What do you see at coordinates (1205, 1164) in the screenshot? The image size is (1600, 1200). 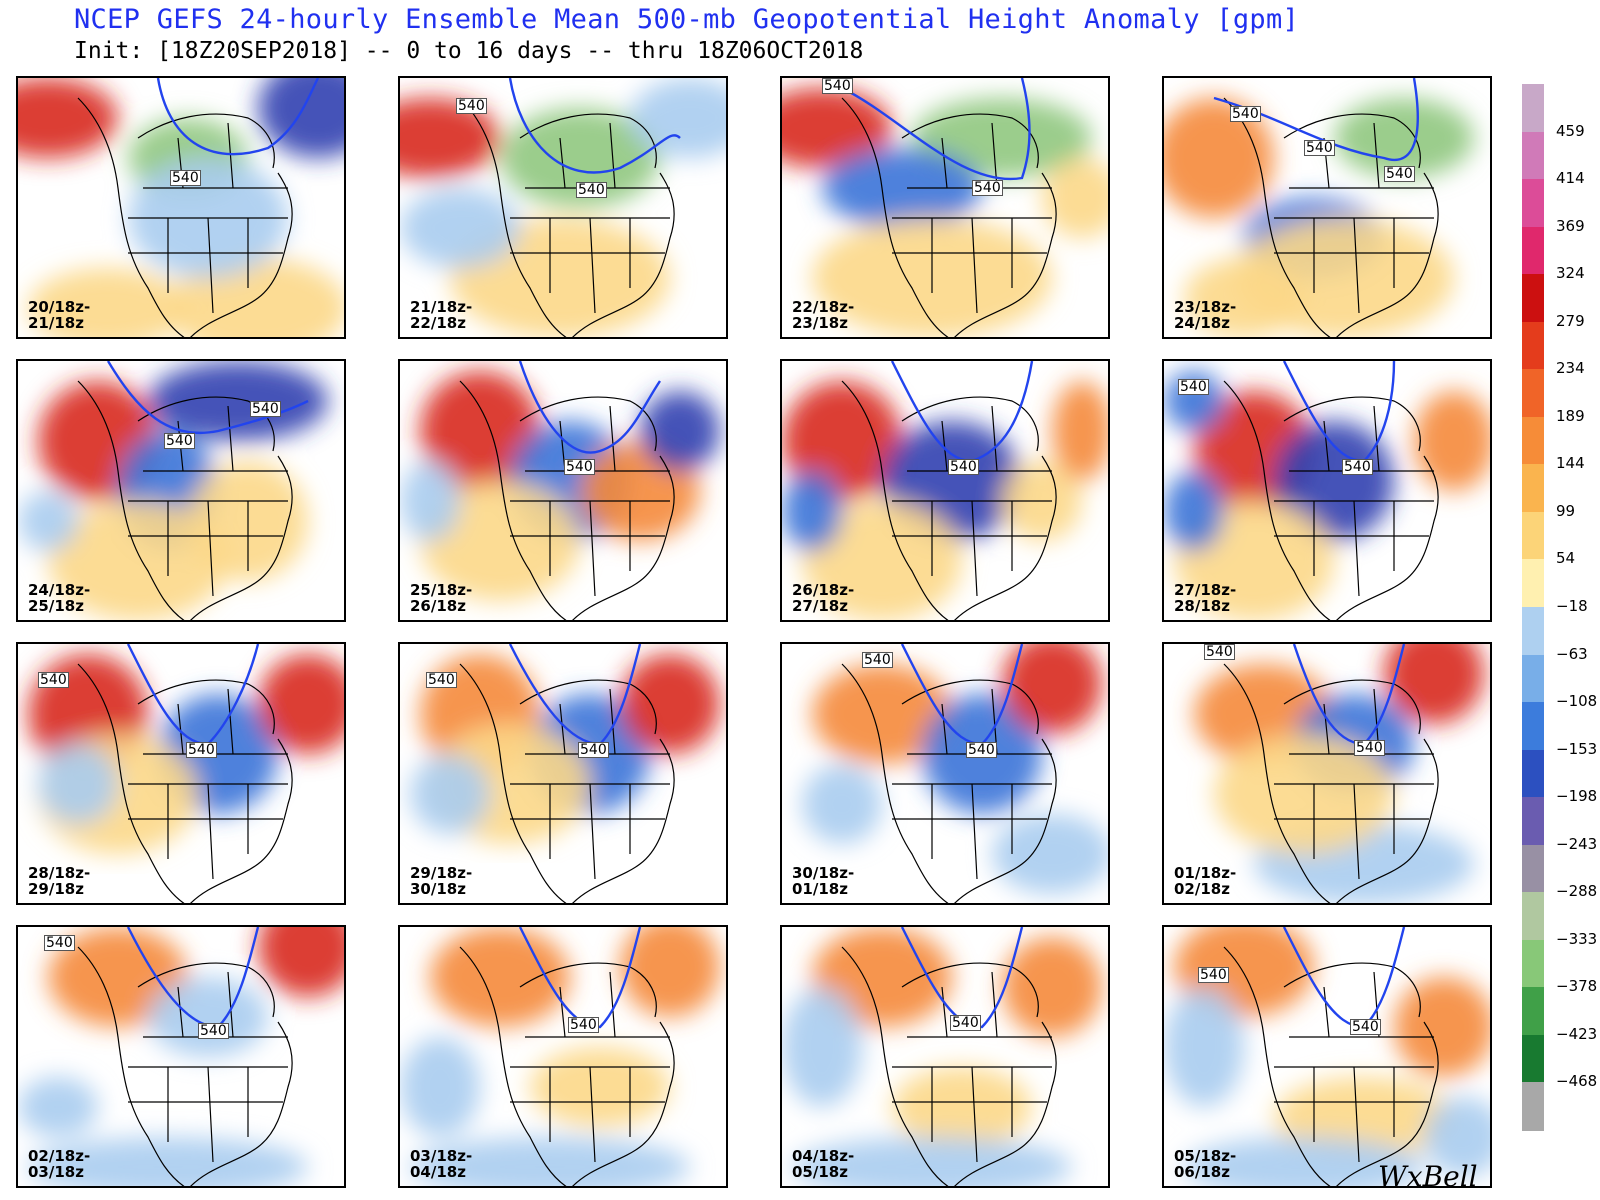 I see `panel-time-label: 05/18z- 06/18z` at bounding box center [1205, 1164].